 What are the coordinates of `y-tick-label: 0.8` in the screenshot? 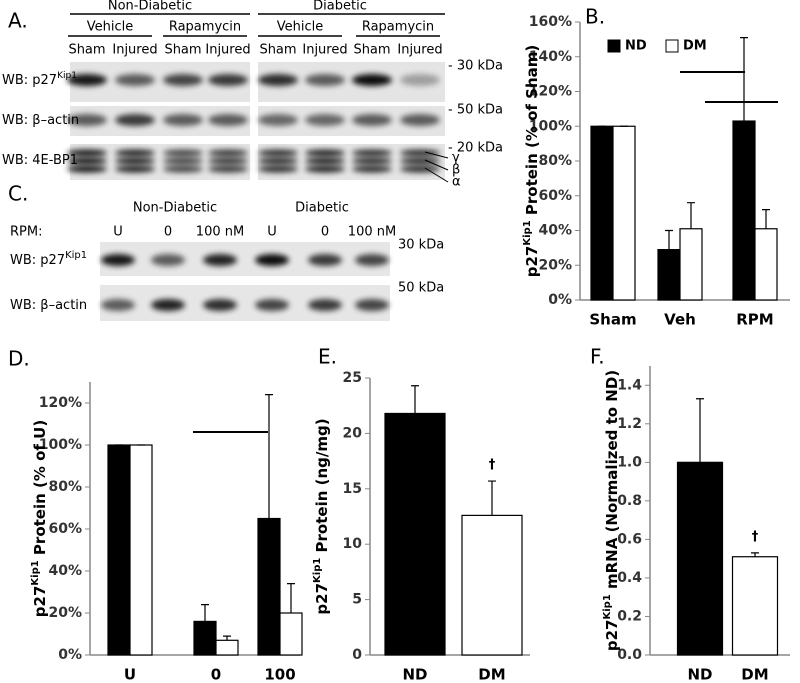 It's located at (629, 501).